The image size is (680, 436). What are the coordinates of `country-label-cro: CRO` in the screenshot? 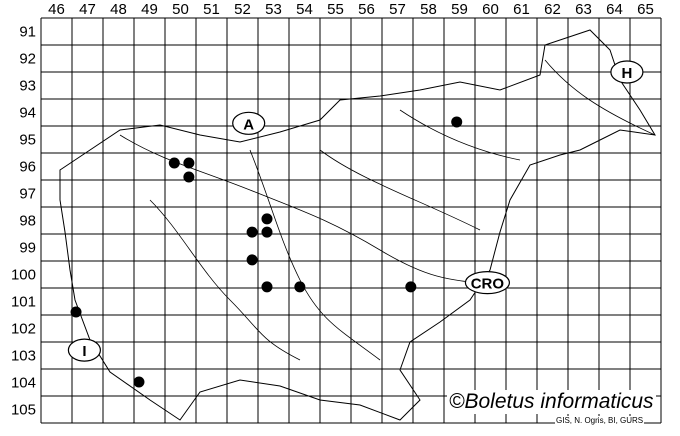 It's located at (487, 283).